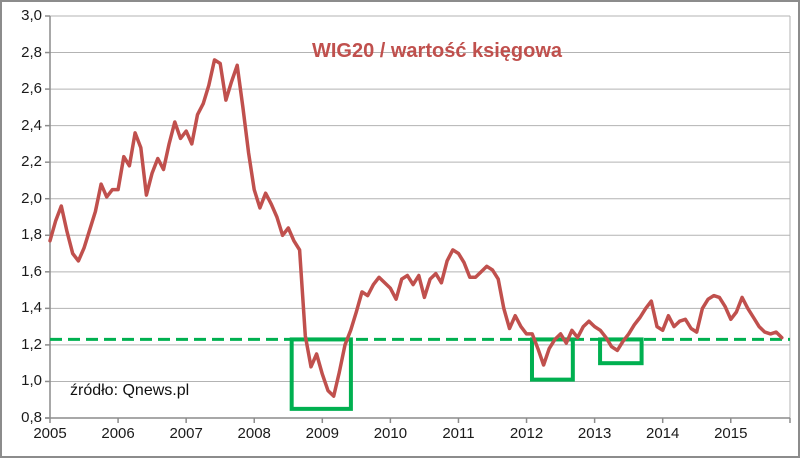  Describe the element at coordinates (390, 433) in the screenshot. I see `x-tick-label: 2010` at that location.